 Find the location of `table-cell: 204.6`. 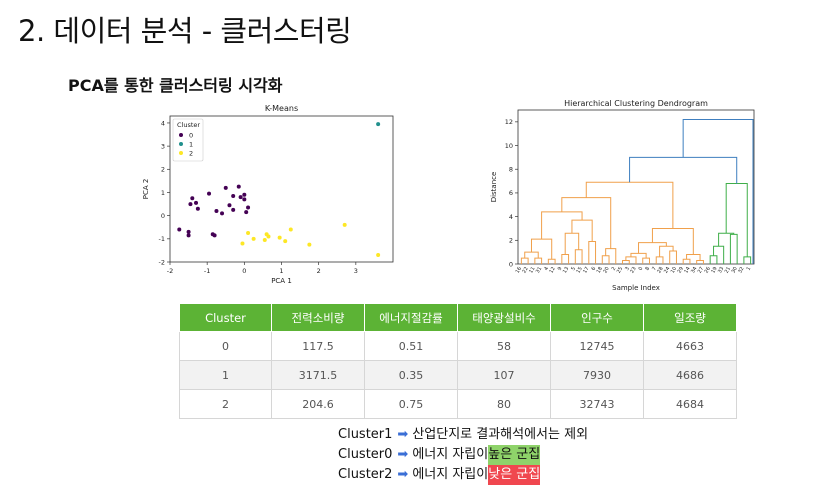

table-cell: 204.6 is located at coordinates (318, 404).